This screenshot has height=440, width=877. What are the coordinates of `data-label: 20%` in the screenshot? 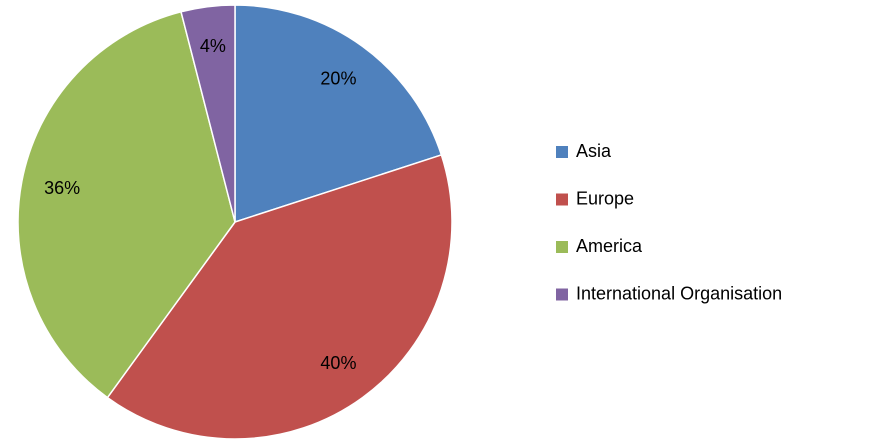 It's located at (338, 78).